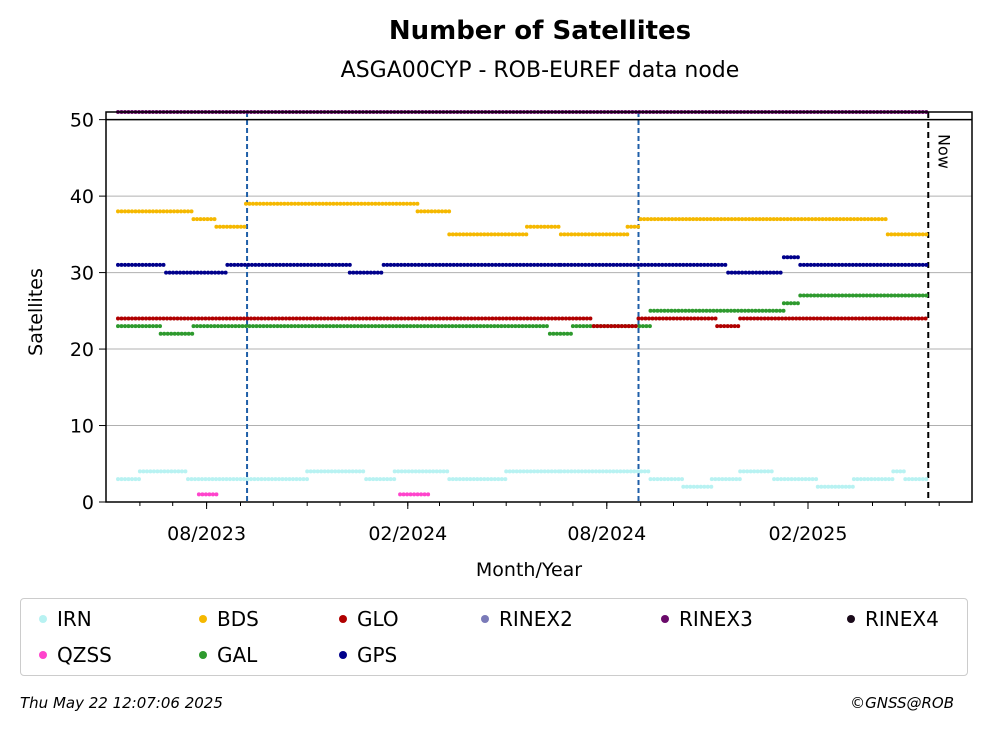 This screenshot has width=992, height=734. I want to click on legend-marker, so click(203, 654).